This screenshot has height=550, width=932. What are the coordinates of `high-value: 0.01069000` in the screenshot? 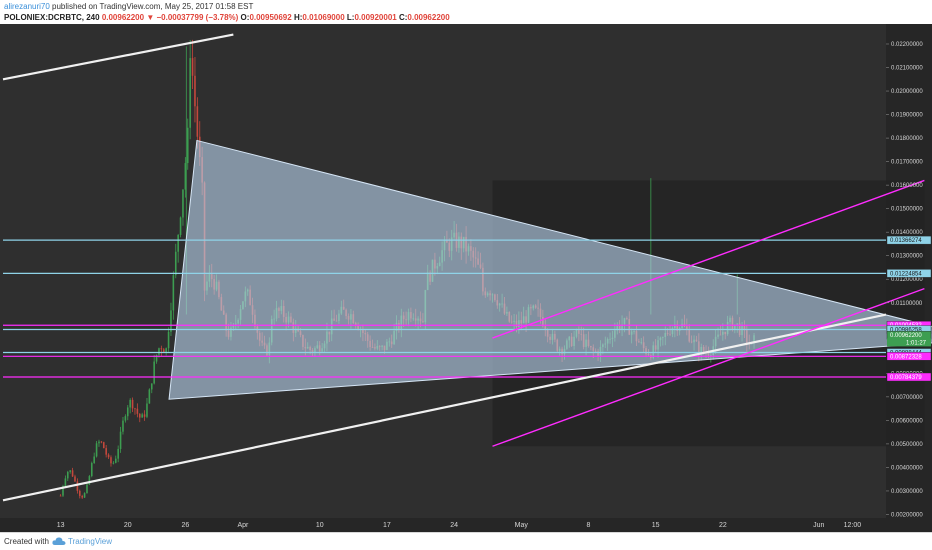 It's located at (323, 17).